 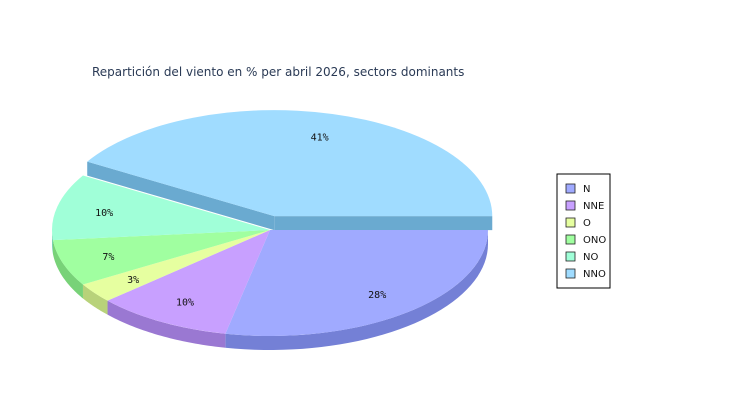 What do you see at coordinates (52, 242) in the screenshot?
I see `pie-side-no` at bounding box center [52, 242].